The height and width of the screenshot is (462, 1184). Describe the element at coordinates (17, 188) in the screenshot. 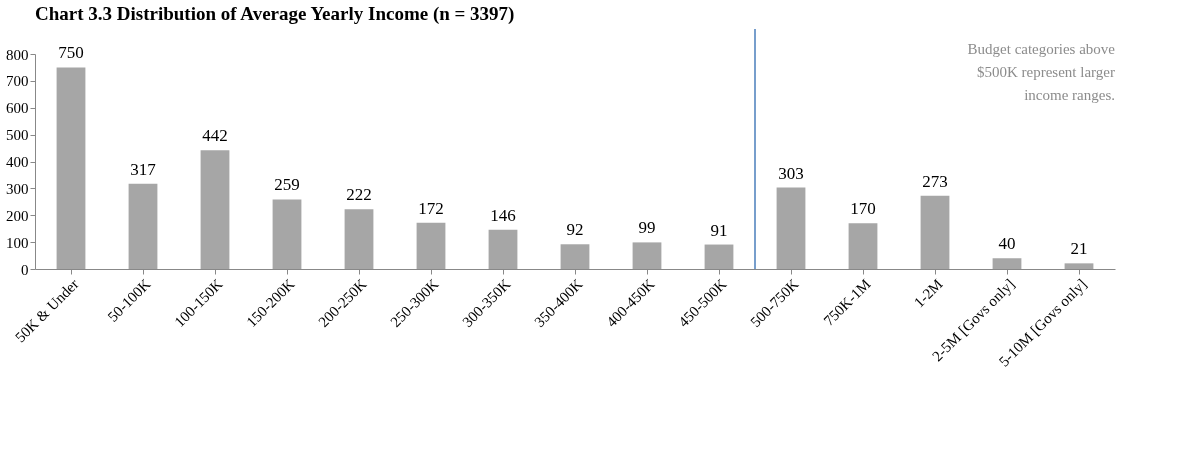

I see `y-tick-label: 300` at that location.